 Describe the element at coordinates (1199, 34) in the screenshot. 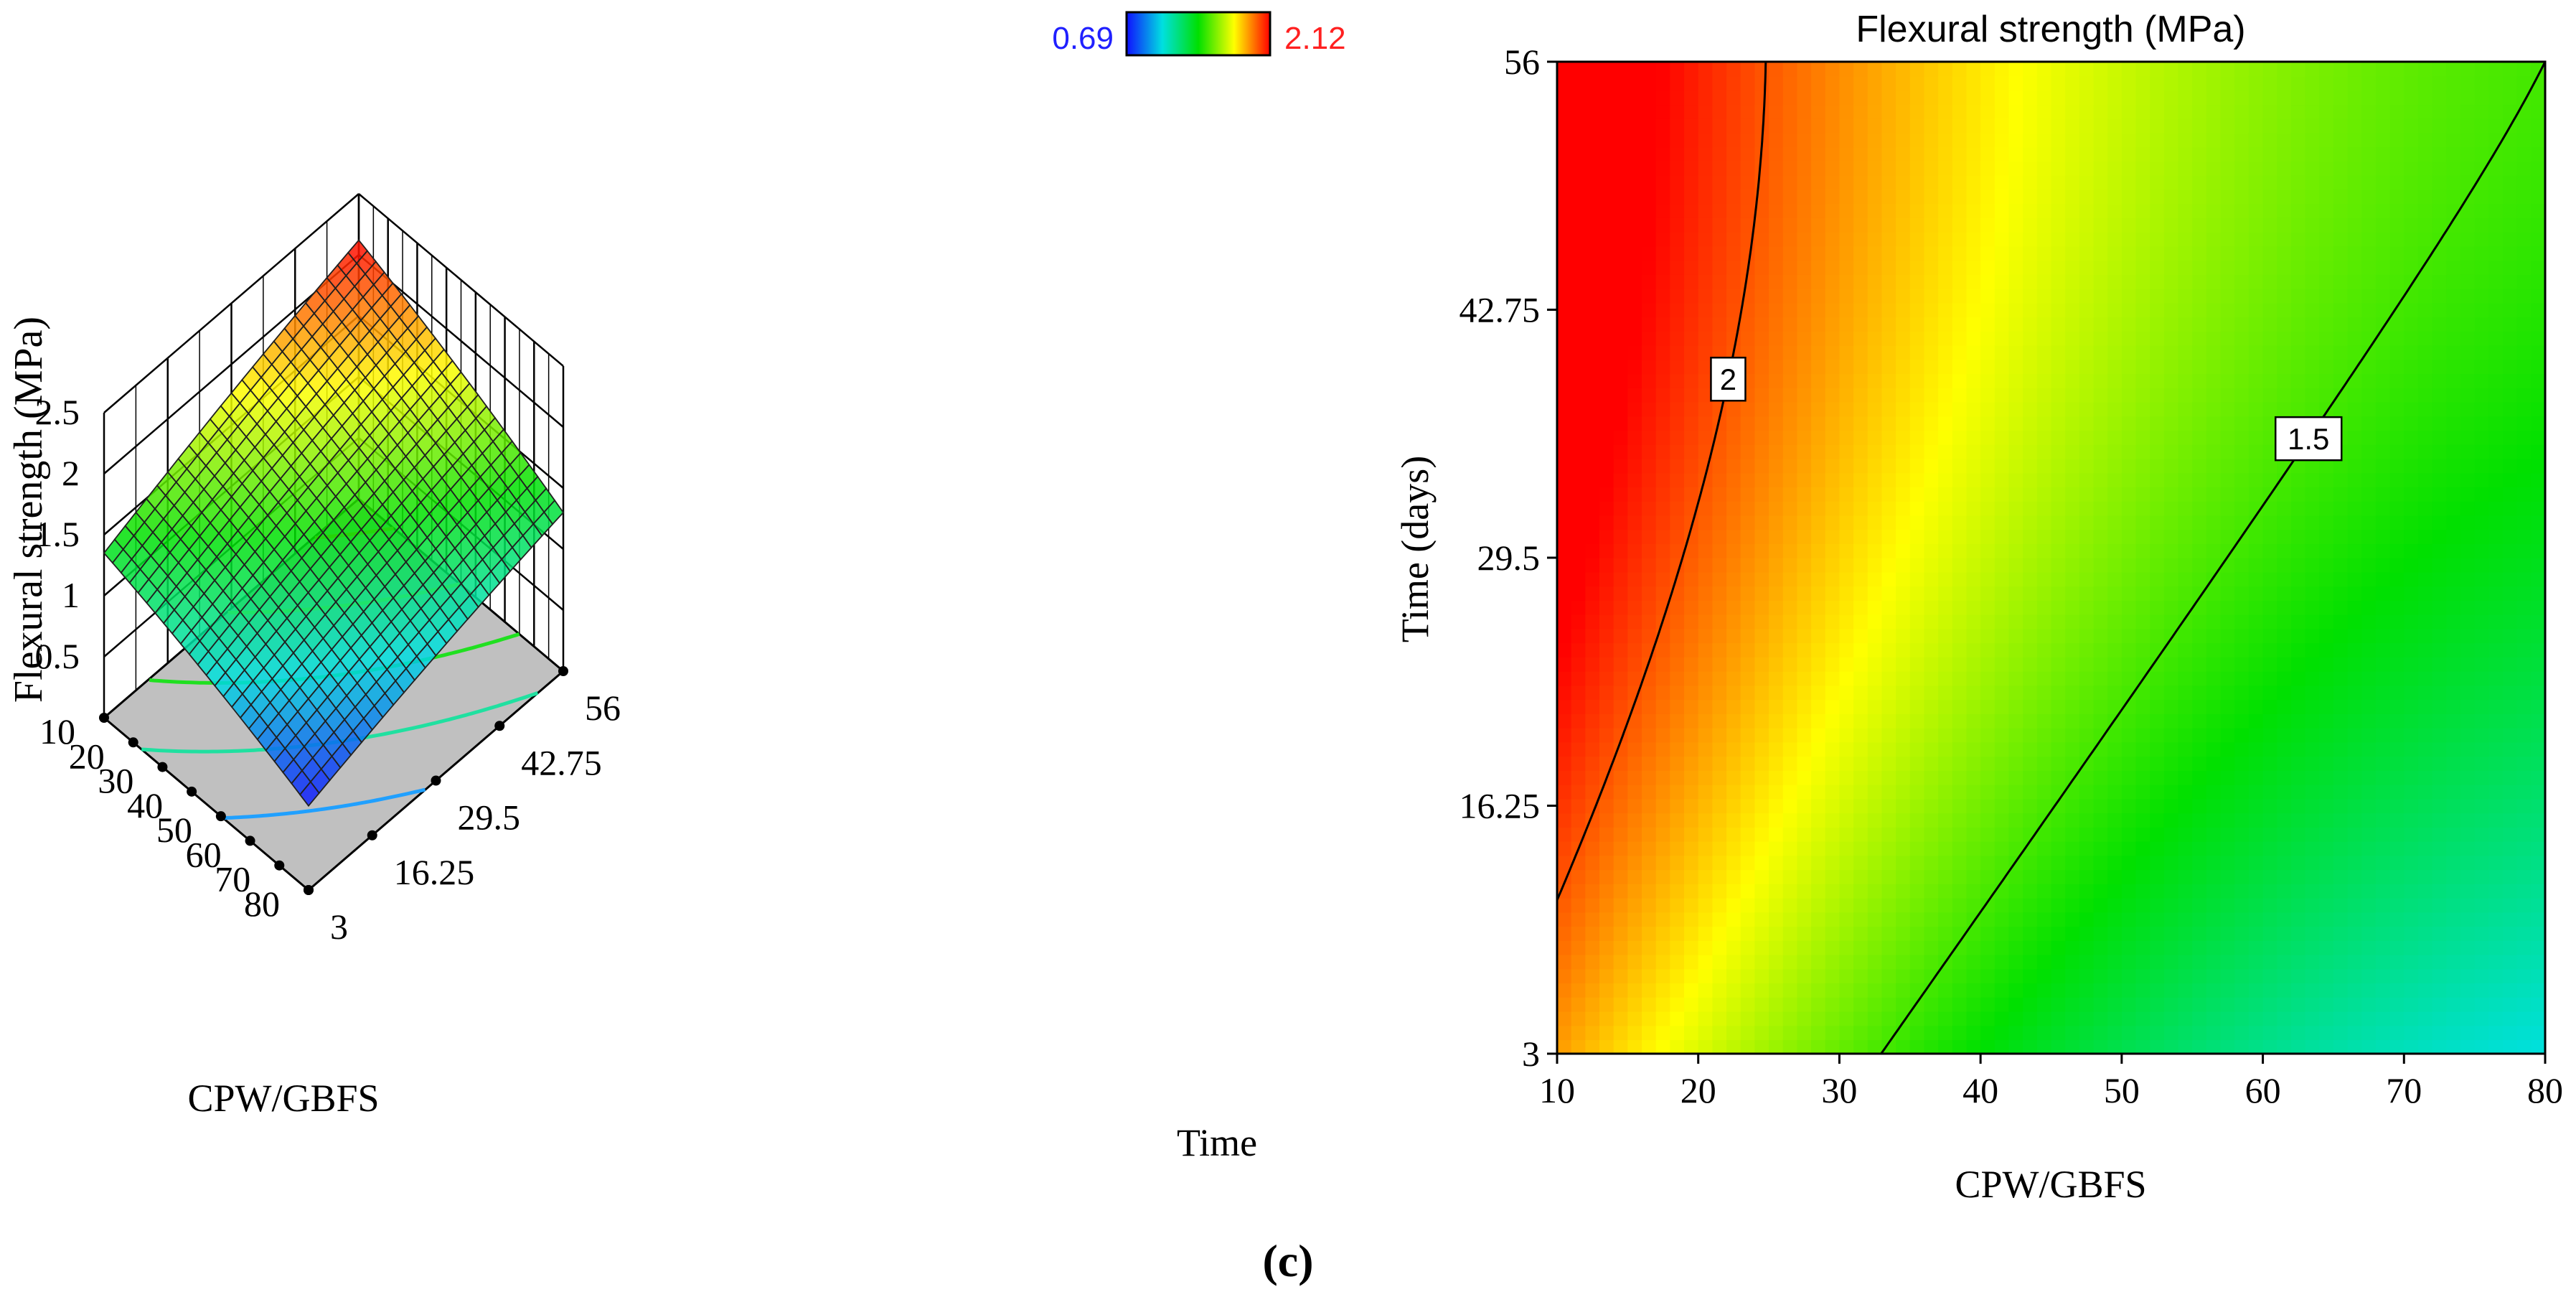

I see `colorbar: 0.69 2.12` at that location.